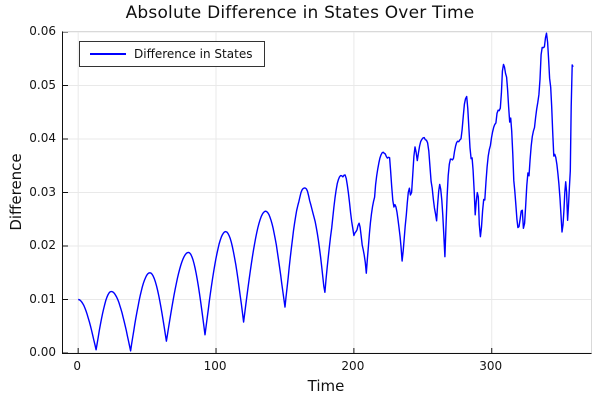 The width and height of the screenshot is (600, 400). I want to click on y-tick-label: 0.01, so click(42, 298).